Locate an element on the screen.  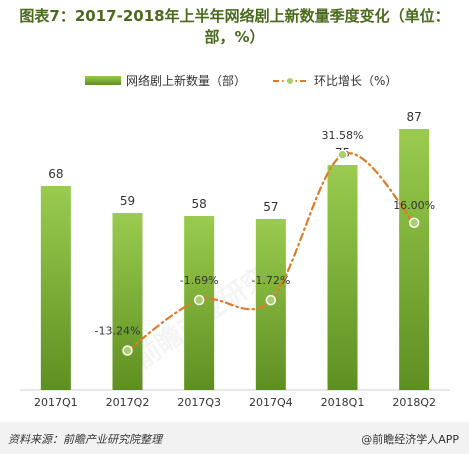
brand-label: @前瞻经济学人APP is located at coordinates (410, 439).